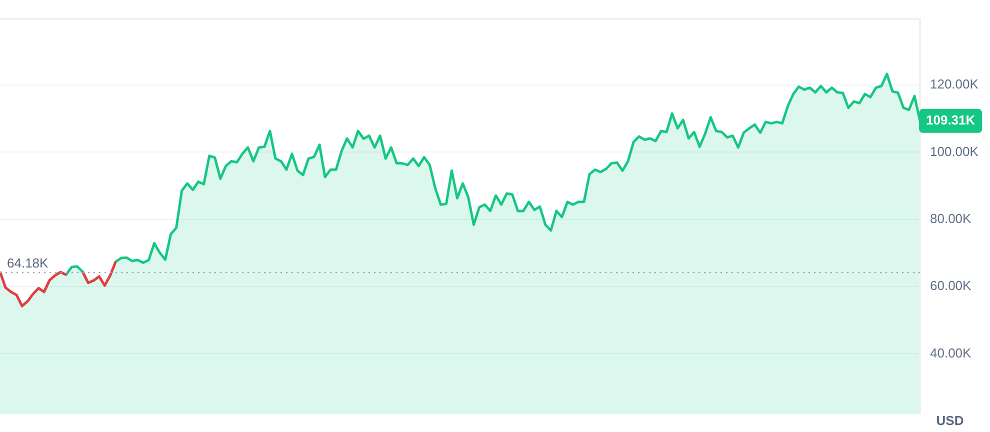 The height and width of the screenshot is (432, 990). I want to click on y-tick-label: 40.00K, so click(951, 352).